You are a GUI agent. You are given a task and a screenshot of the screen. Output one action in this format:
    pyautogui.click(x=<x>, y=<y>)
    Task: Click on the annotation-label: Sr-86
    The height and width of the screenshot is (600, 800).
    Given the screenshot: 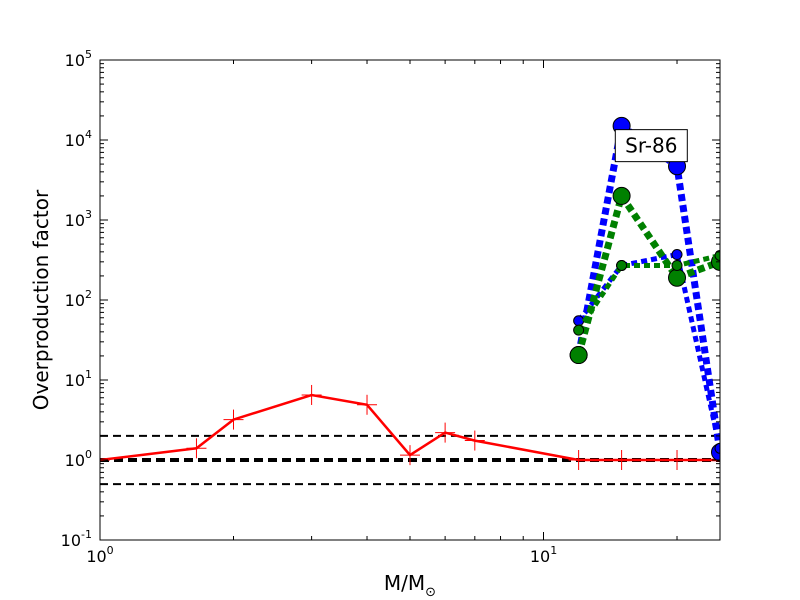 What is the action you would take?
    pyautogui.click(x=651, y=146)
    